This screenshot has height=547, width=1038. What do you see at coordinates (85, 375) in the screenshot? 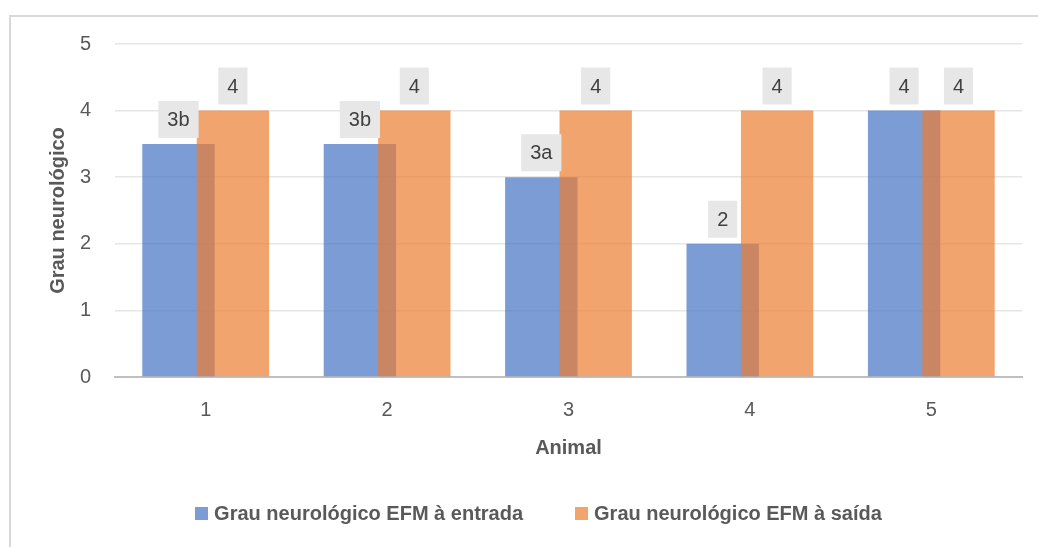
I see `y-tick-label: 0` at bounding box center [85, 375].